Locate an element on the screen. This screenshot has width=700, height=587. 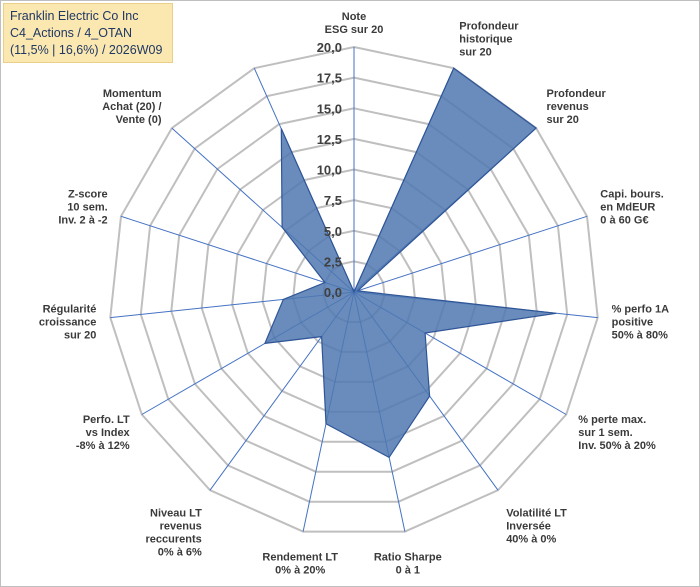
title-category: C4_Actions / 4_OTAN is located at coordinates (71, 33).